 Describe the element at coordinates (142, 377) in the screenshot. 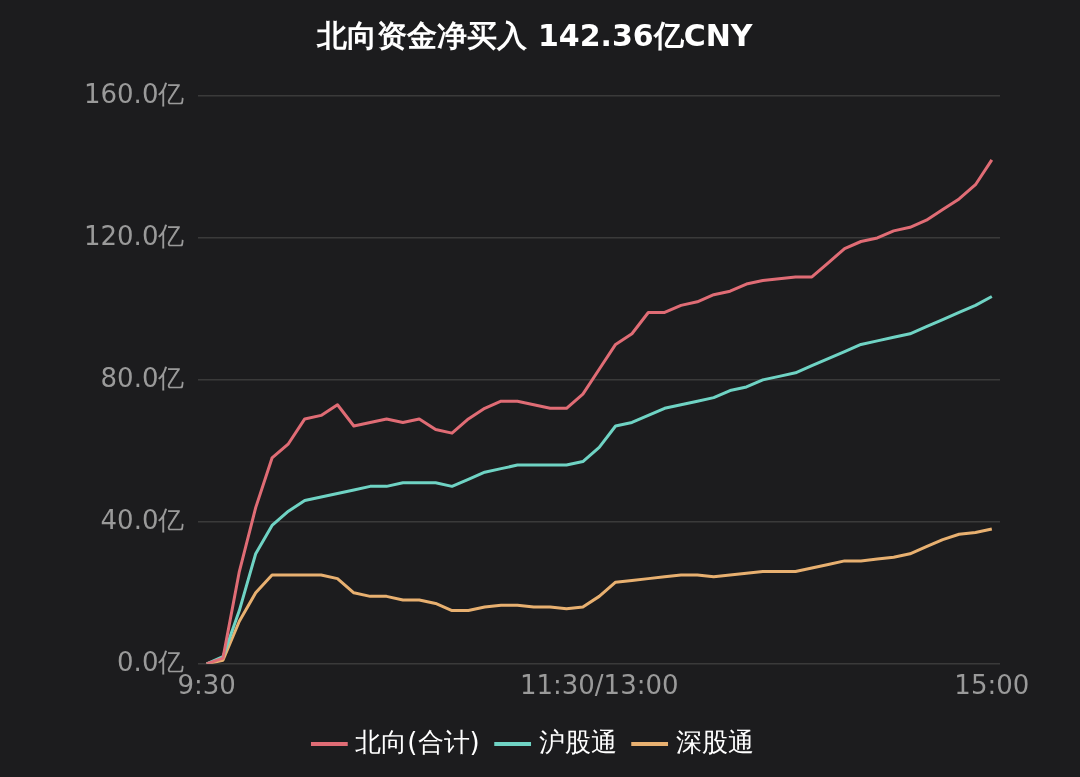

I see `y-tick-label: 80.0亿` at that location.